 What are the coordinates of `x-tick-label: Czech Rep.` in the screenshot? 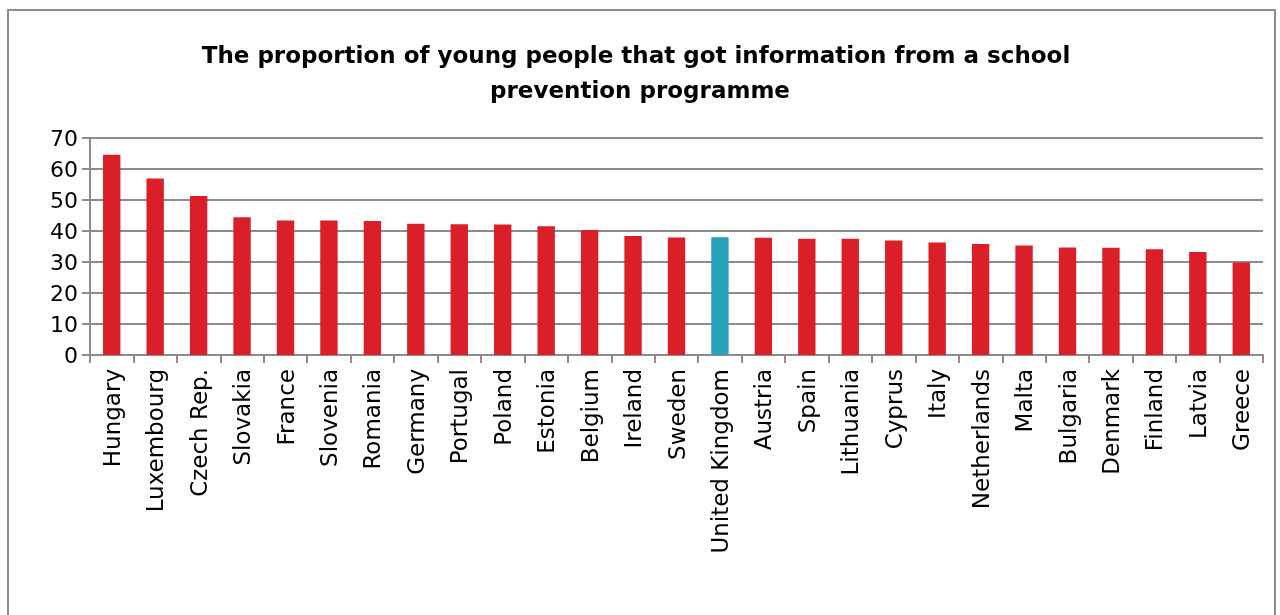 It's located at (198, 433).